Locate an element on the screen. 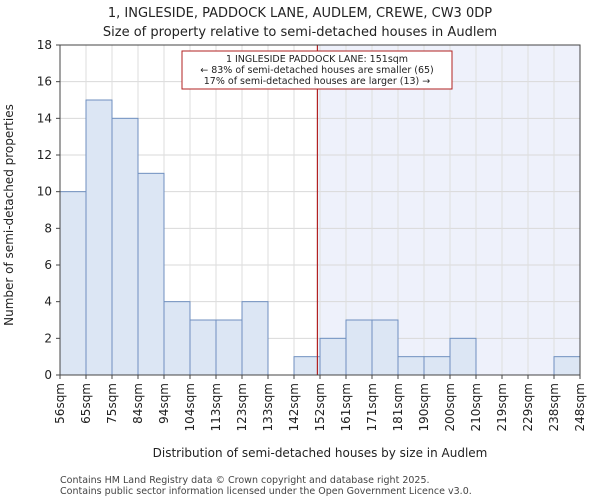 The image size is (600, 504). x-tick-label: 142sqm is located at coordinates (294, 407).